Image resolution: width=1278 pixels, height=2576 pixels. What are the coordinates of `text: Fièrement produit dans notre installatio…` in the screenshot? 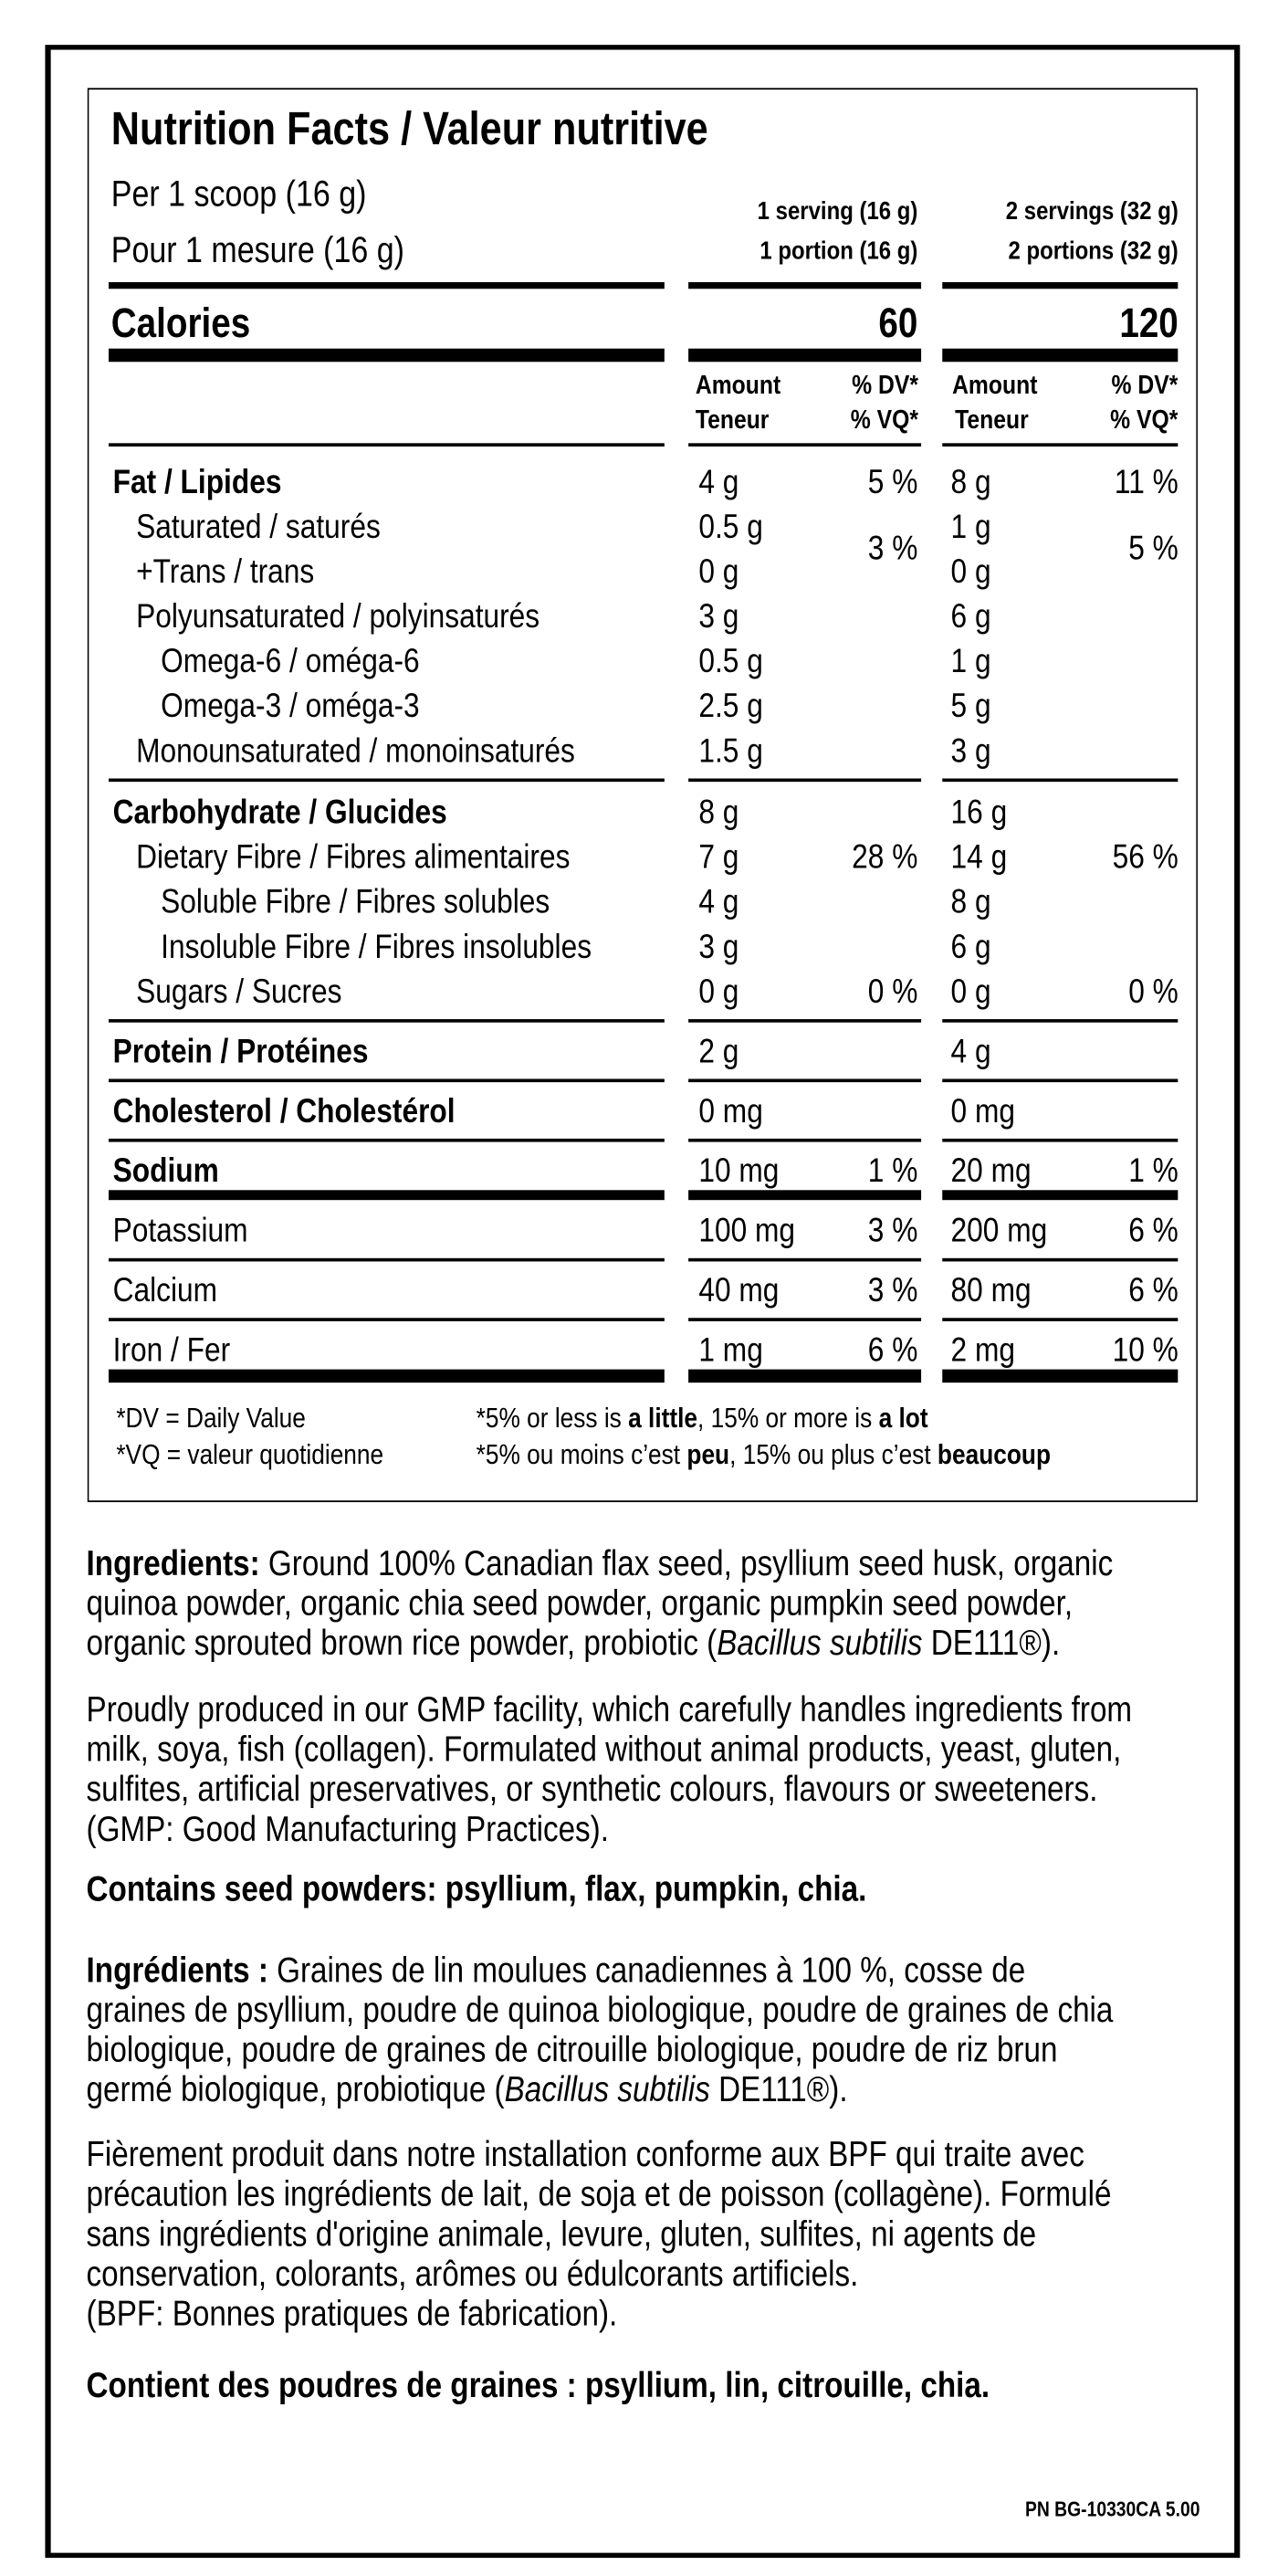 It's located at (585, 2154).